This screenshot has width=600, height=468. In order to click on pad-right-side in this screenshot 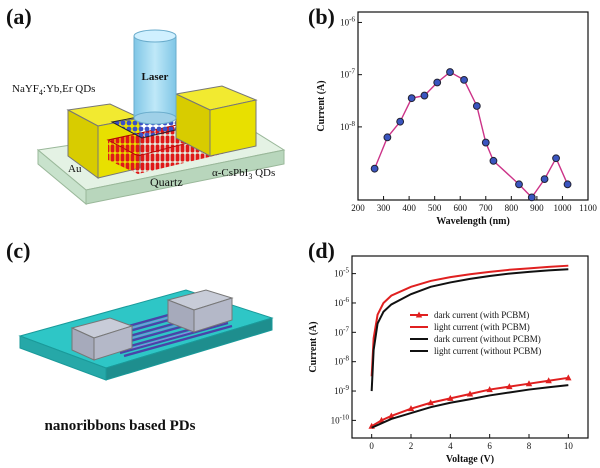, I will do `click(213, 315)`.